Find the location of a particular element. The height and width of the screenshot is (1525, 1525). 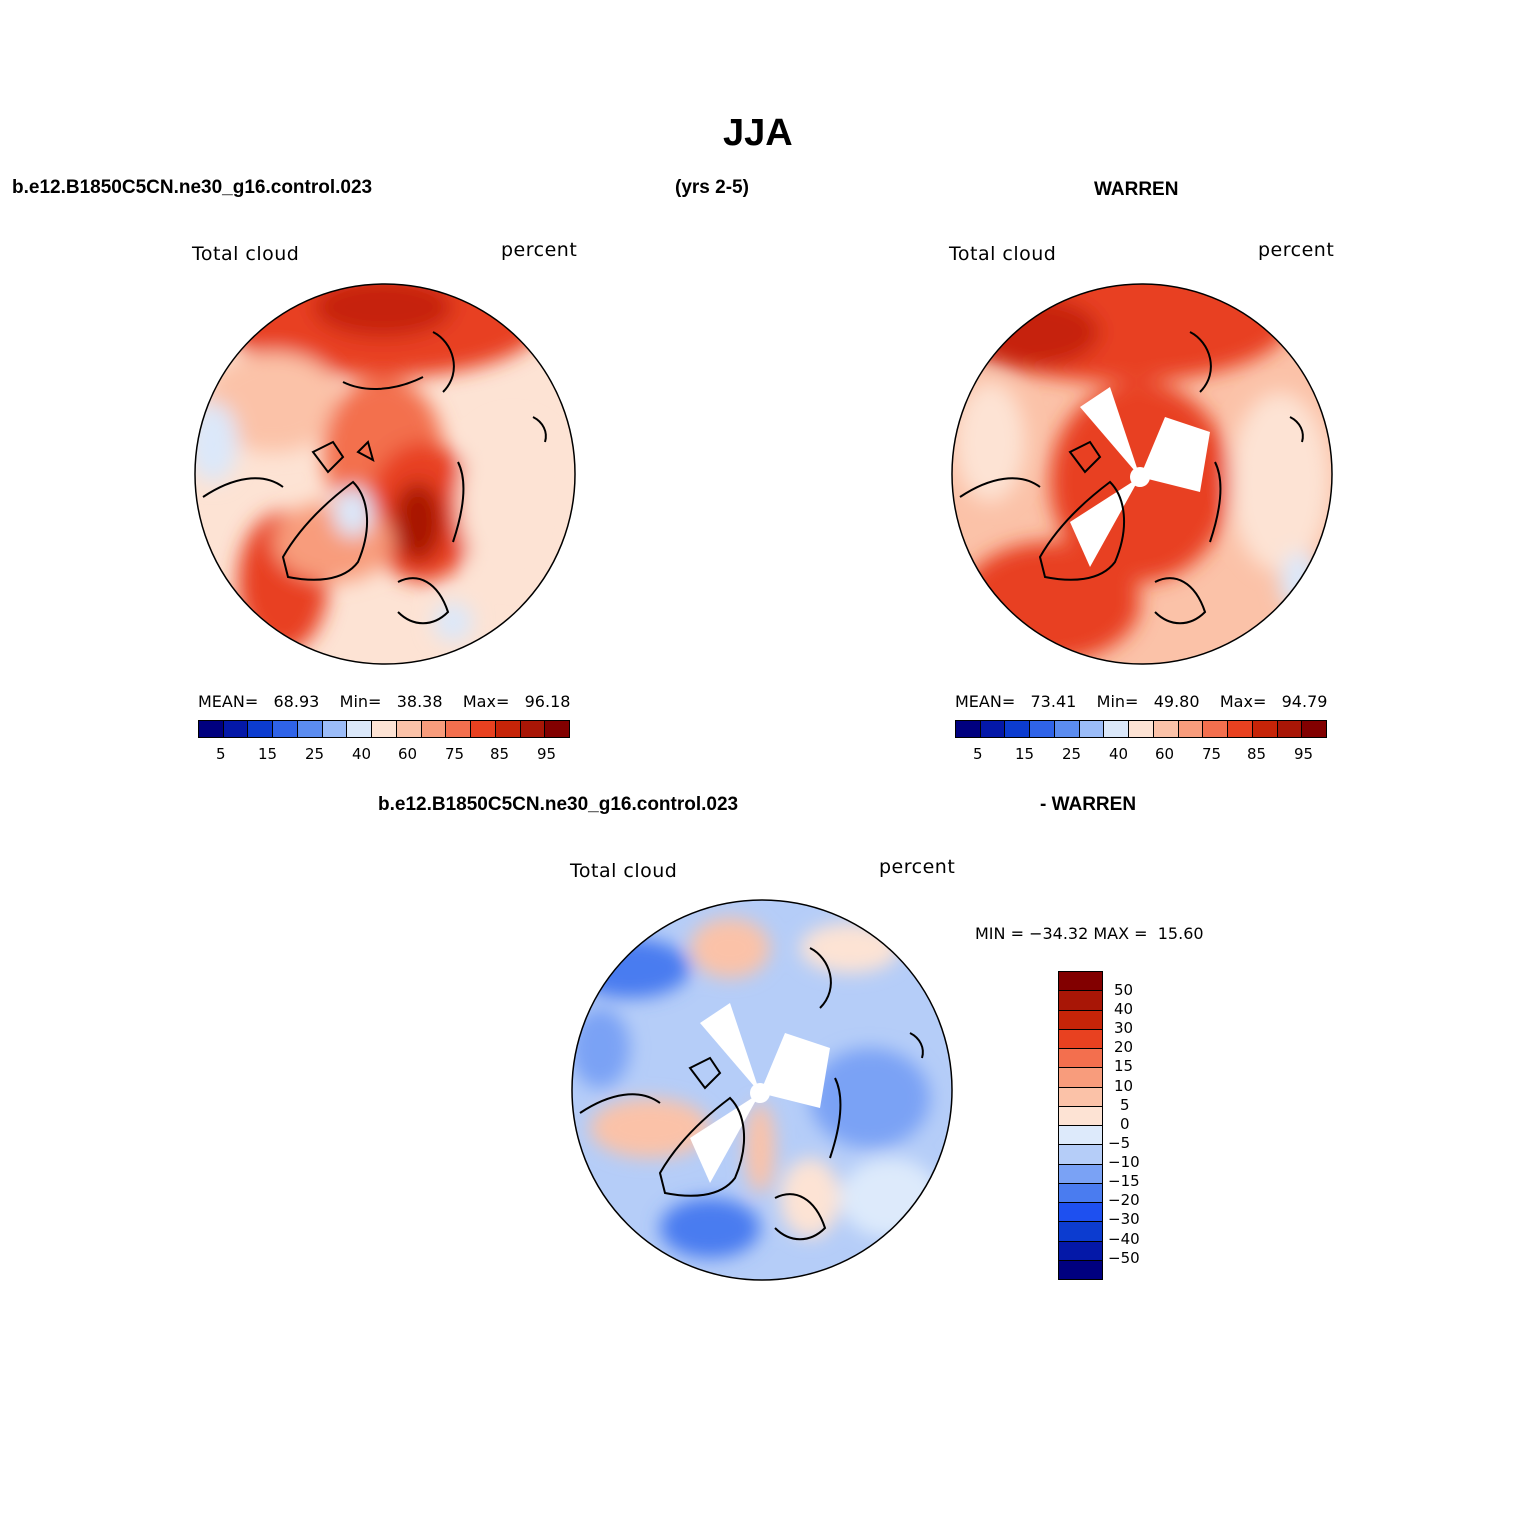

panel-obs-mean-label: MEAN= is located at coordinates (985, 701).